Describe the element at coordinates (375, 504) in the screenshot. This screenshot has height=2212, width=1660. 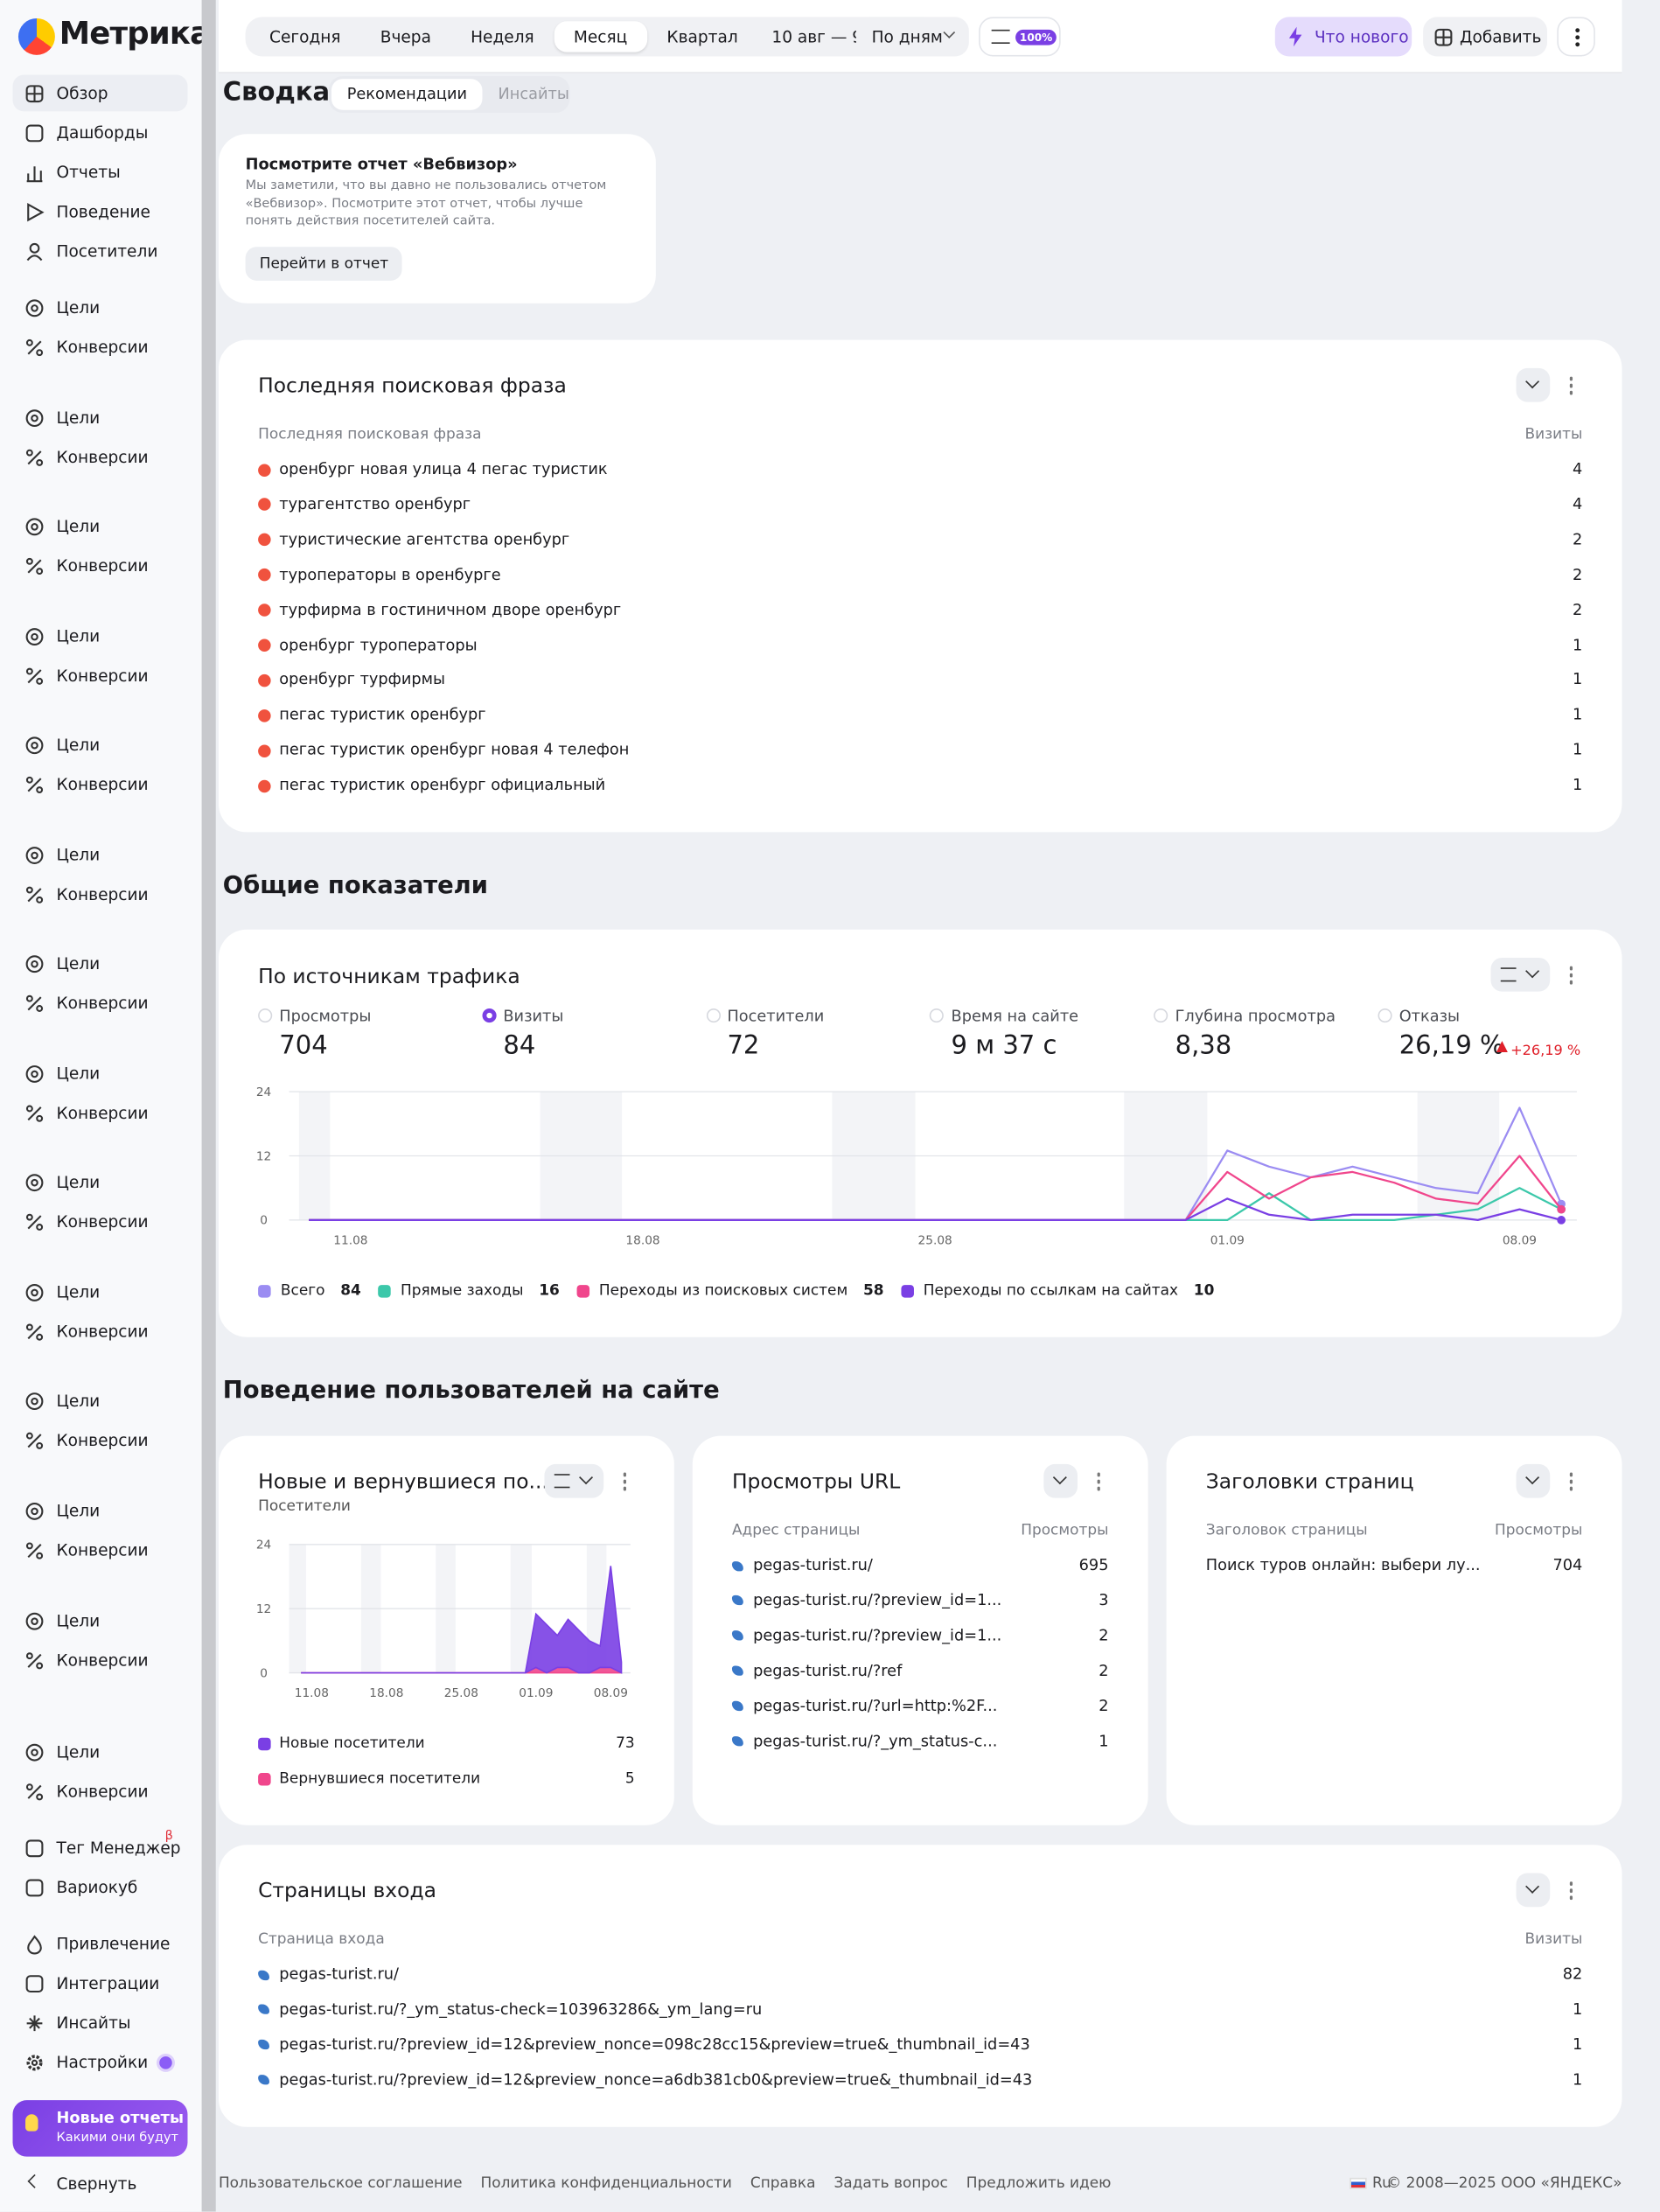
I see `row-label: турагентство оренбург` at that location.